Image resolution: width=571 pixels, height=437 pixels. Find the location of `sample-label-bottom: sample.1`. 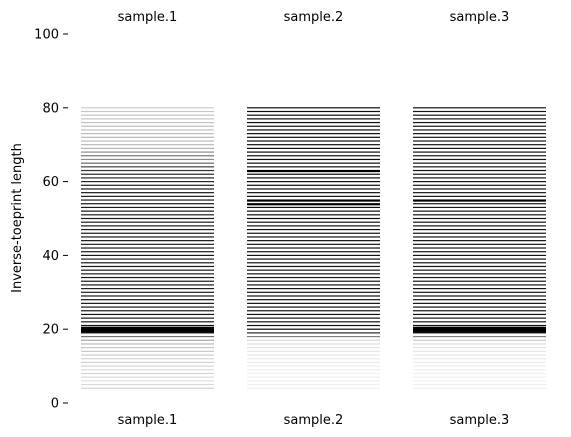

sample-label-bottom: sample.1 is located at coordinates (148, 420).